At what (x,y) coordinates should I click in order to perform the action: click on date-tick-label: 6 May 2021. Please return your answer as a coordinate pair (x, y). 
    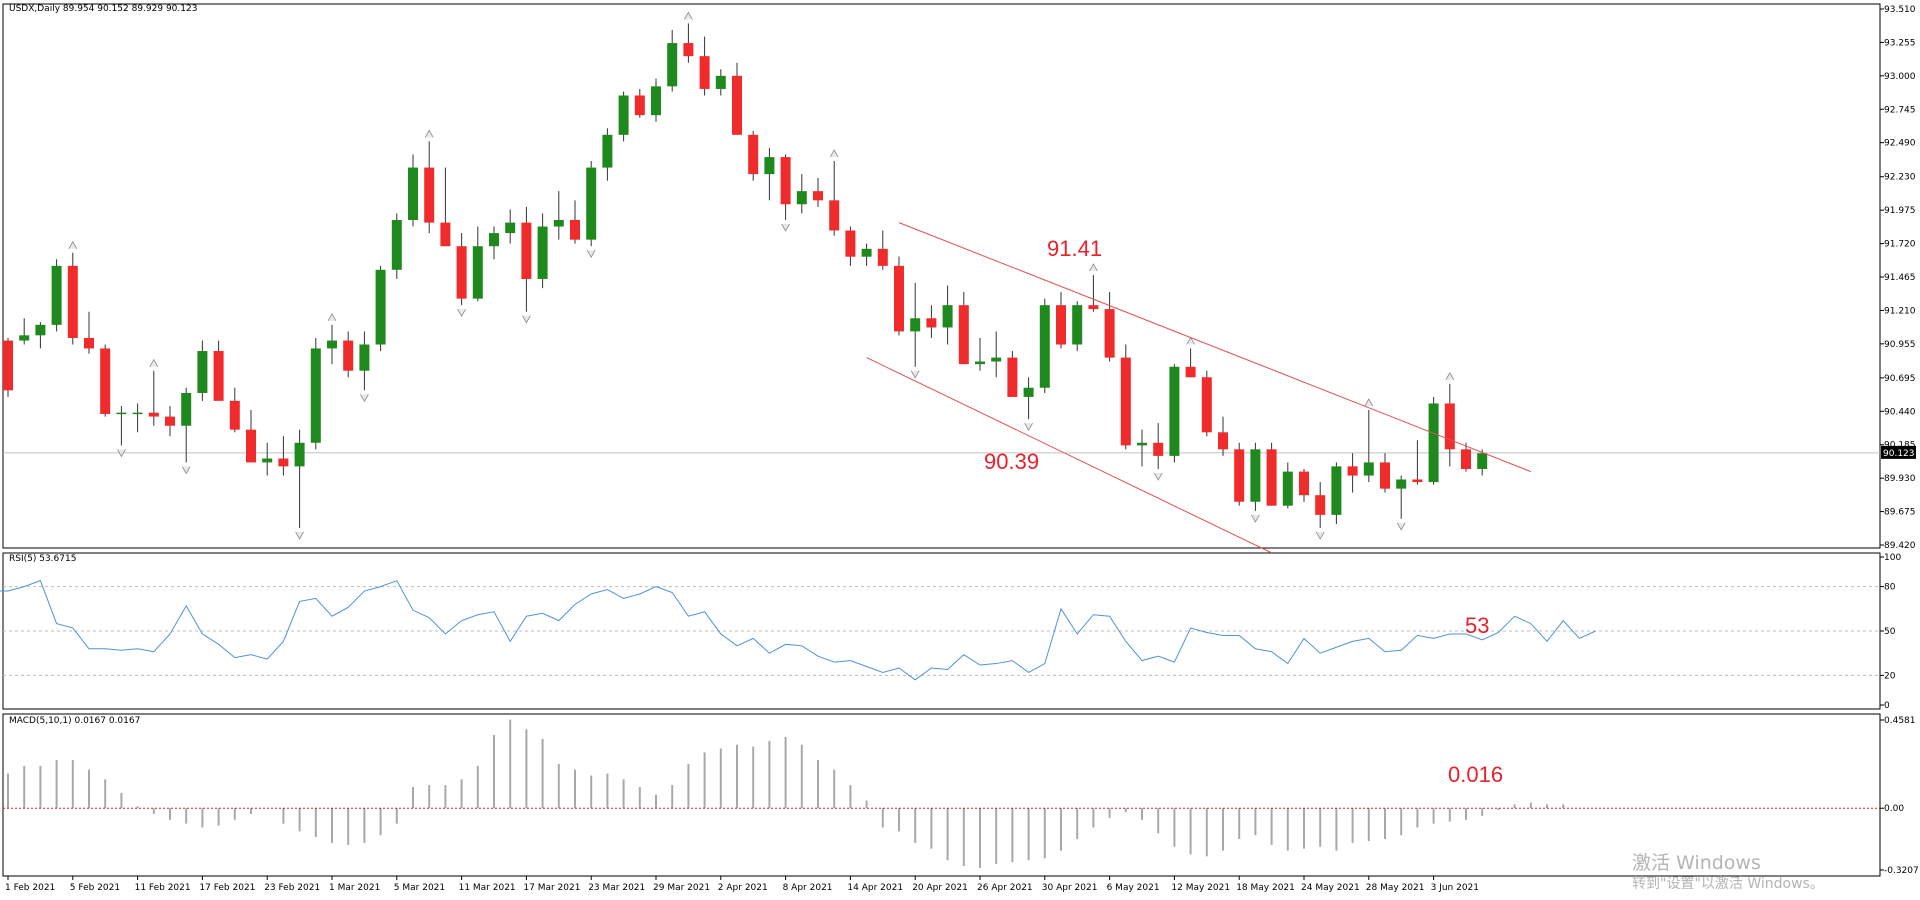
    Looking at the image, I should click on (1133, 888).